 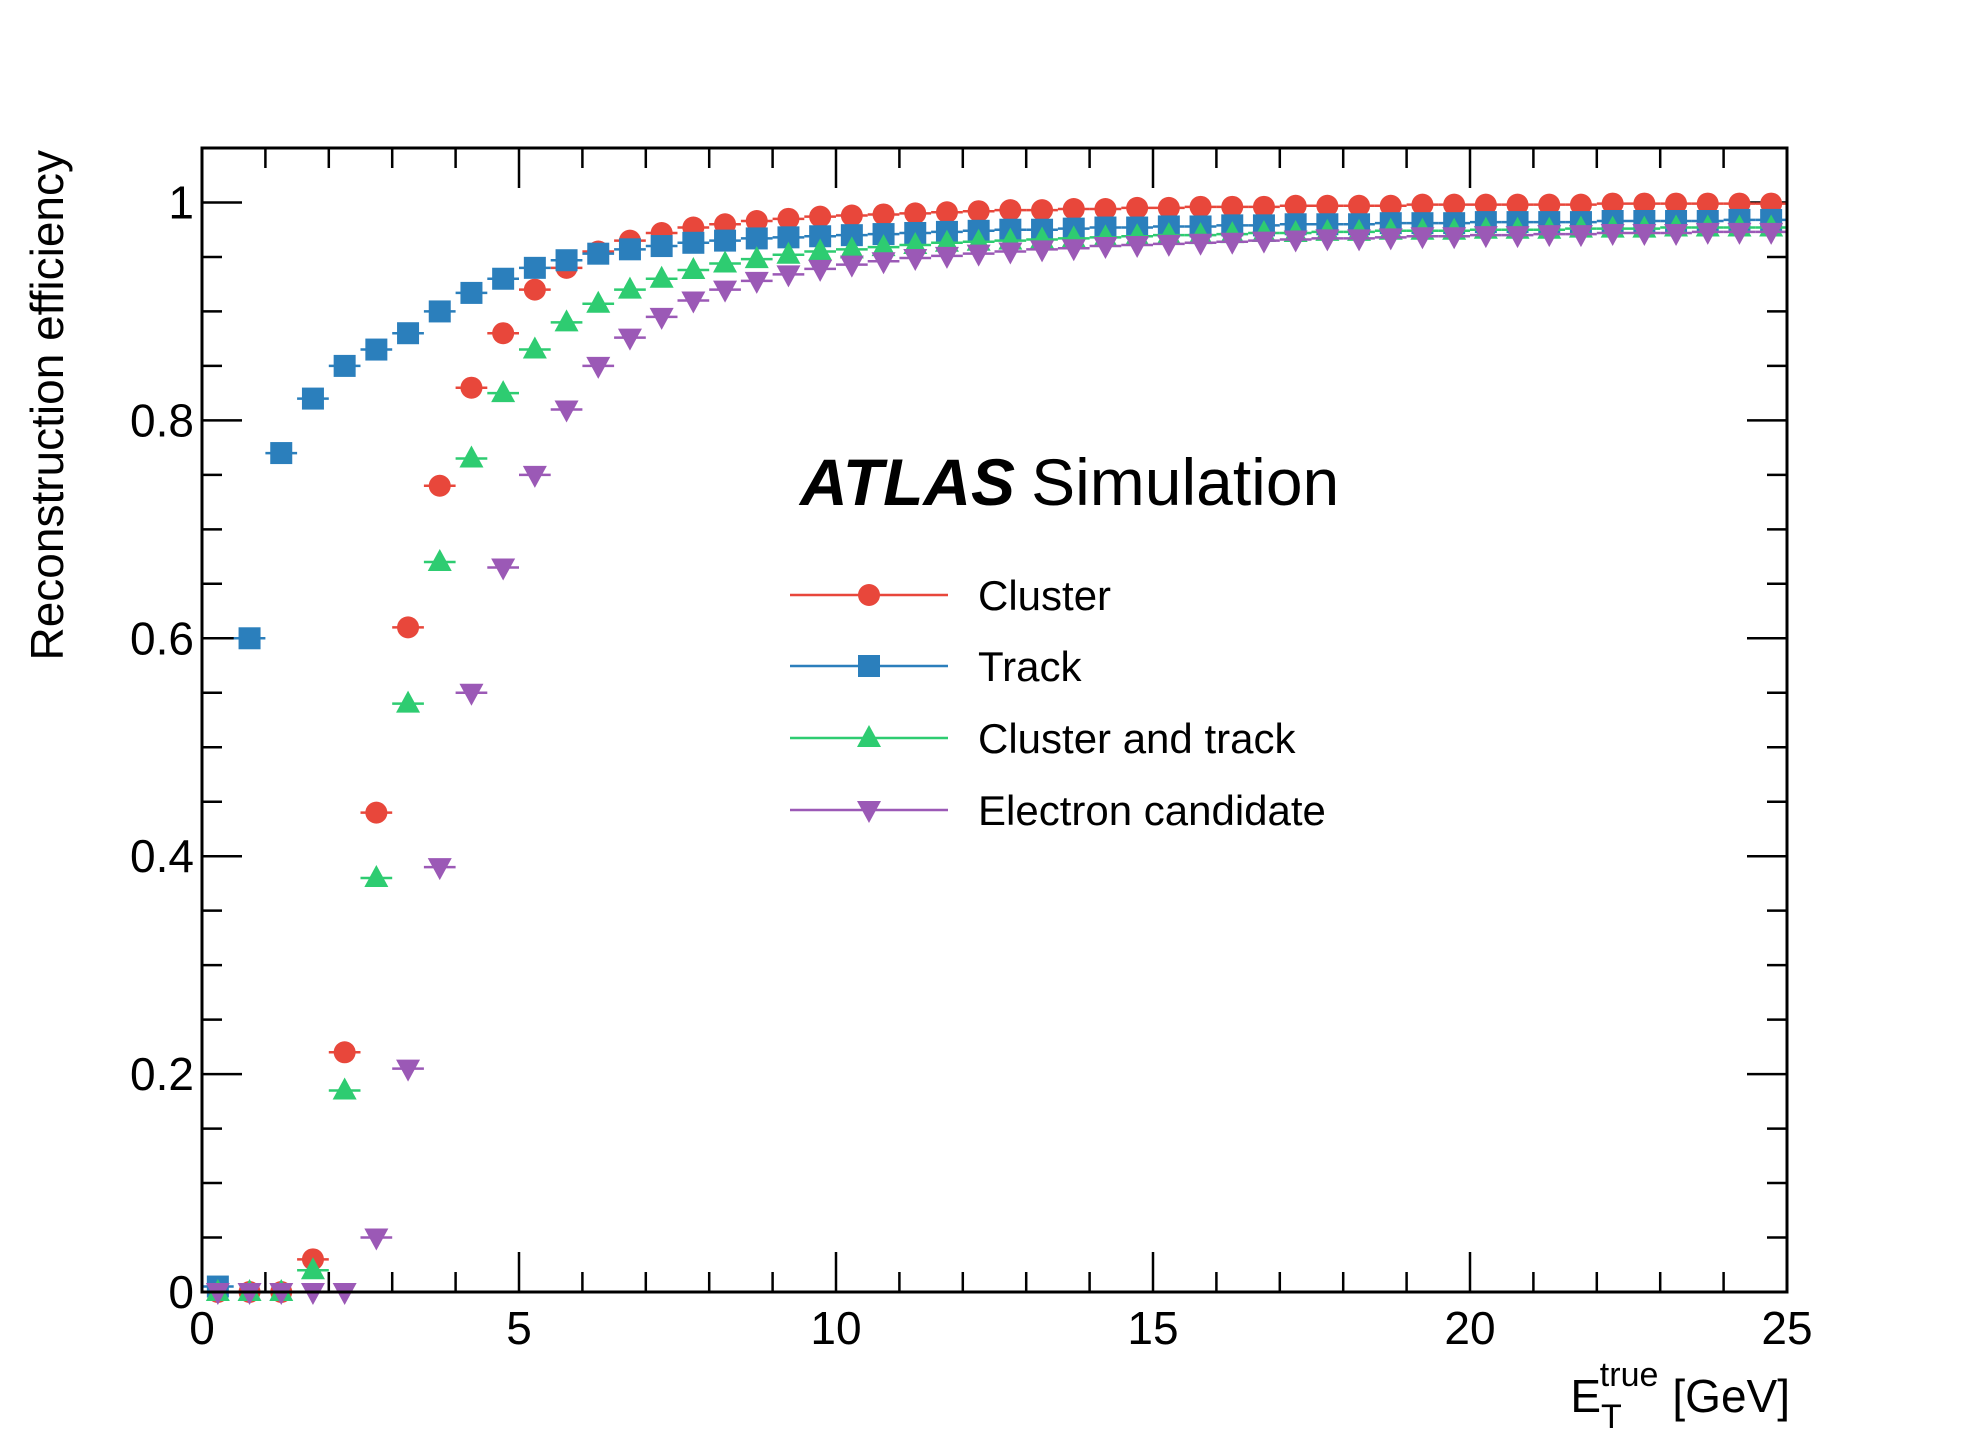 What do you see at coordinates (1786, 1328) in the screenshot?
I see `x-tick-label: 25` at bounding box center [1786, 1328].